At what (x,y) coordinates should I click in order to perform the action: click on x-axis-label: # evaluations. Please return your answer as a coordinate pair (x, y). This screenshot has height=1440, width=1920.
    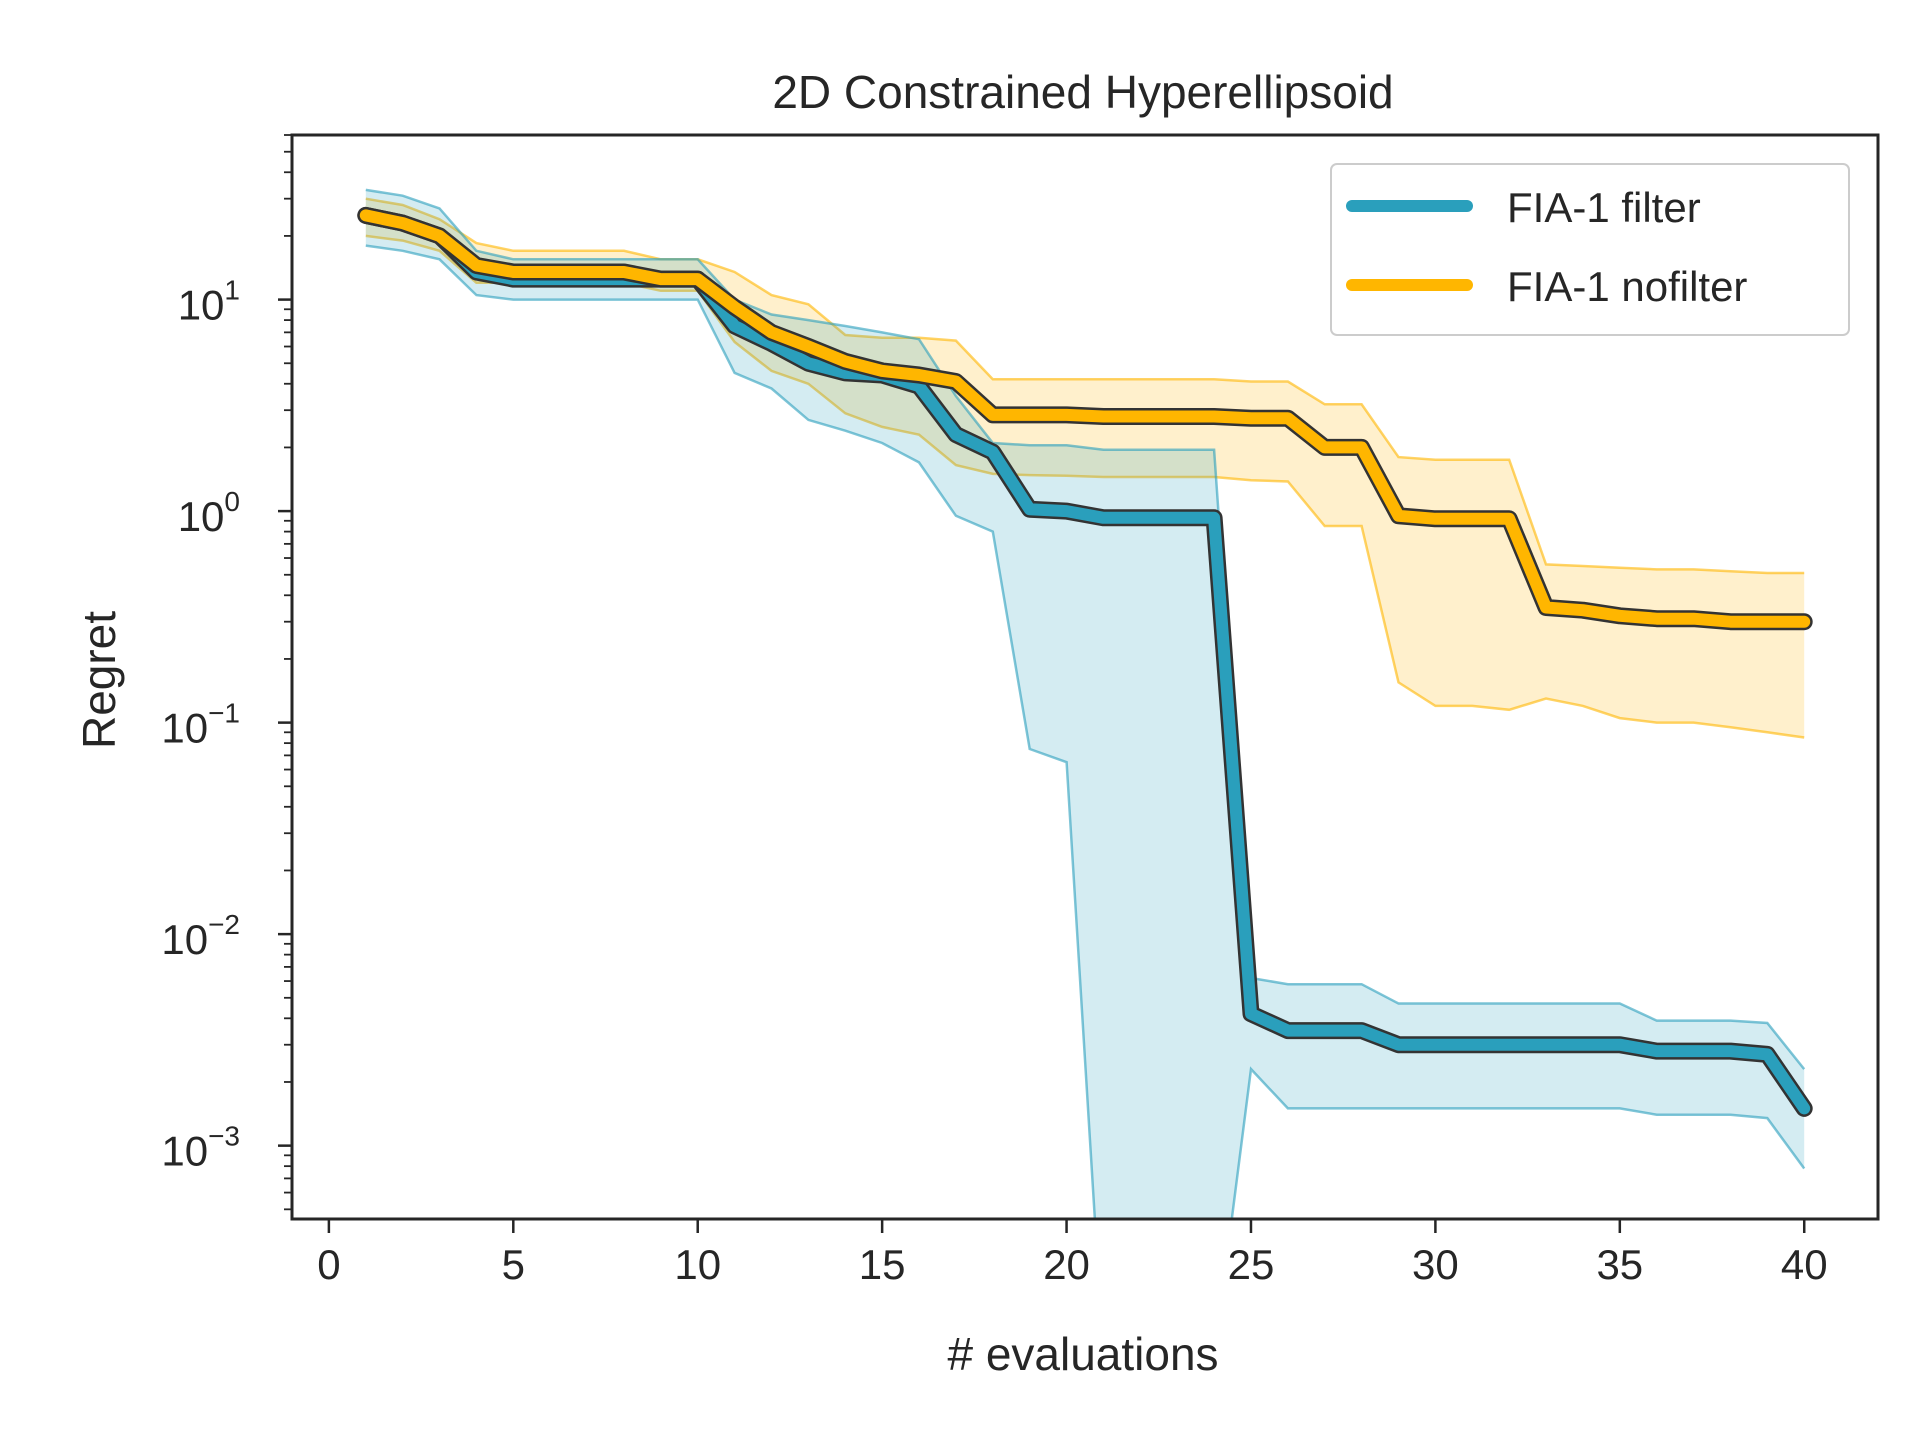
    Looking at the image, I should click on (1082, 1354).